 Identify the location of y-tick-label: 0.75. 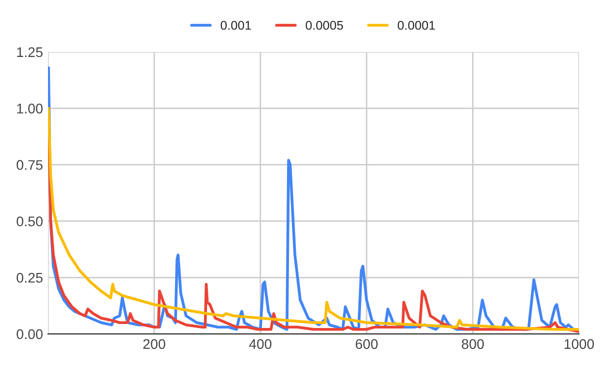
(29, 165).